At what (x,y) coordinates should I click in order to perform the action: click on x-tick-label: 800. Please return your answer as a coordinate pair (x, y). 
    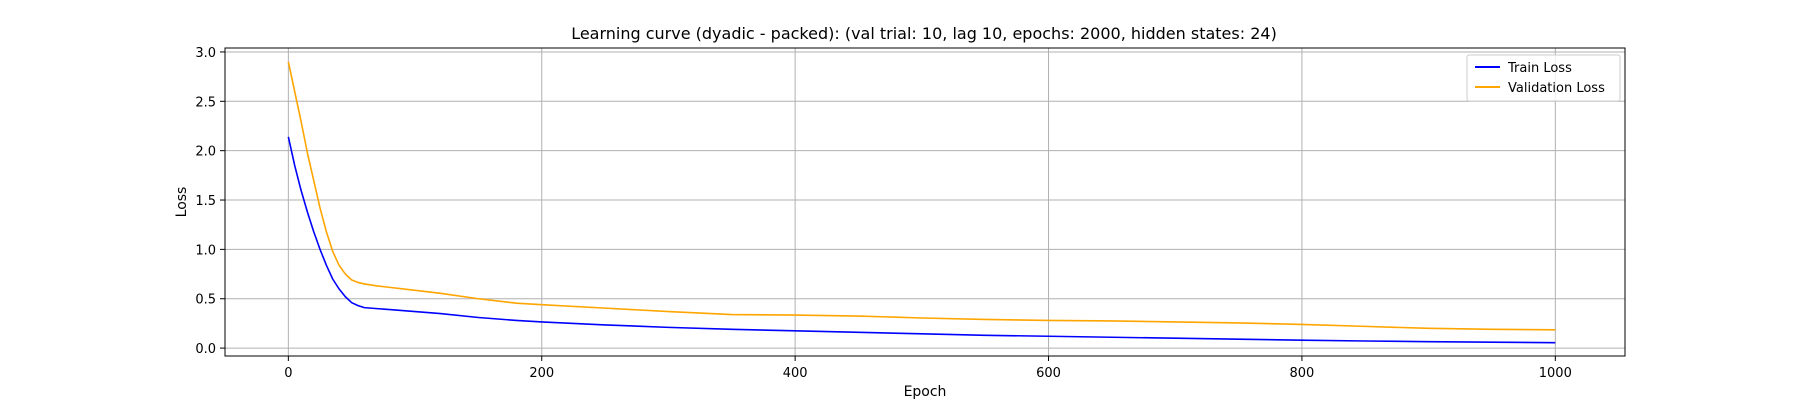
    Looking at the image, I should click on (1302, 373).